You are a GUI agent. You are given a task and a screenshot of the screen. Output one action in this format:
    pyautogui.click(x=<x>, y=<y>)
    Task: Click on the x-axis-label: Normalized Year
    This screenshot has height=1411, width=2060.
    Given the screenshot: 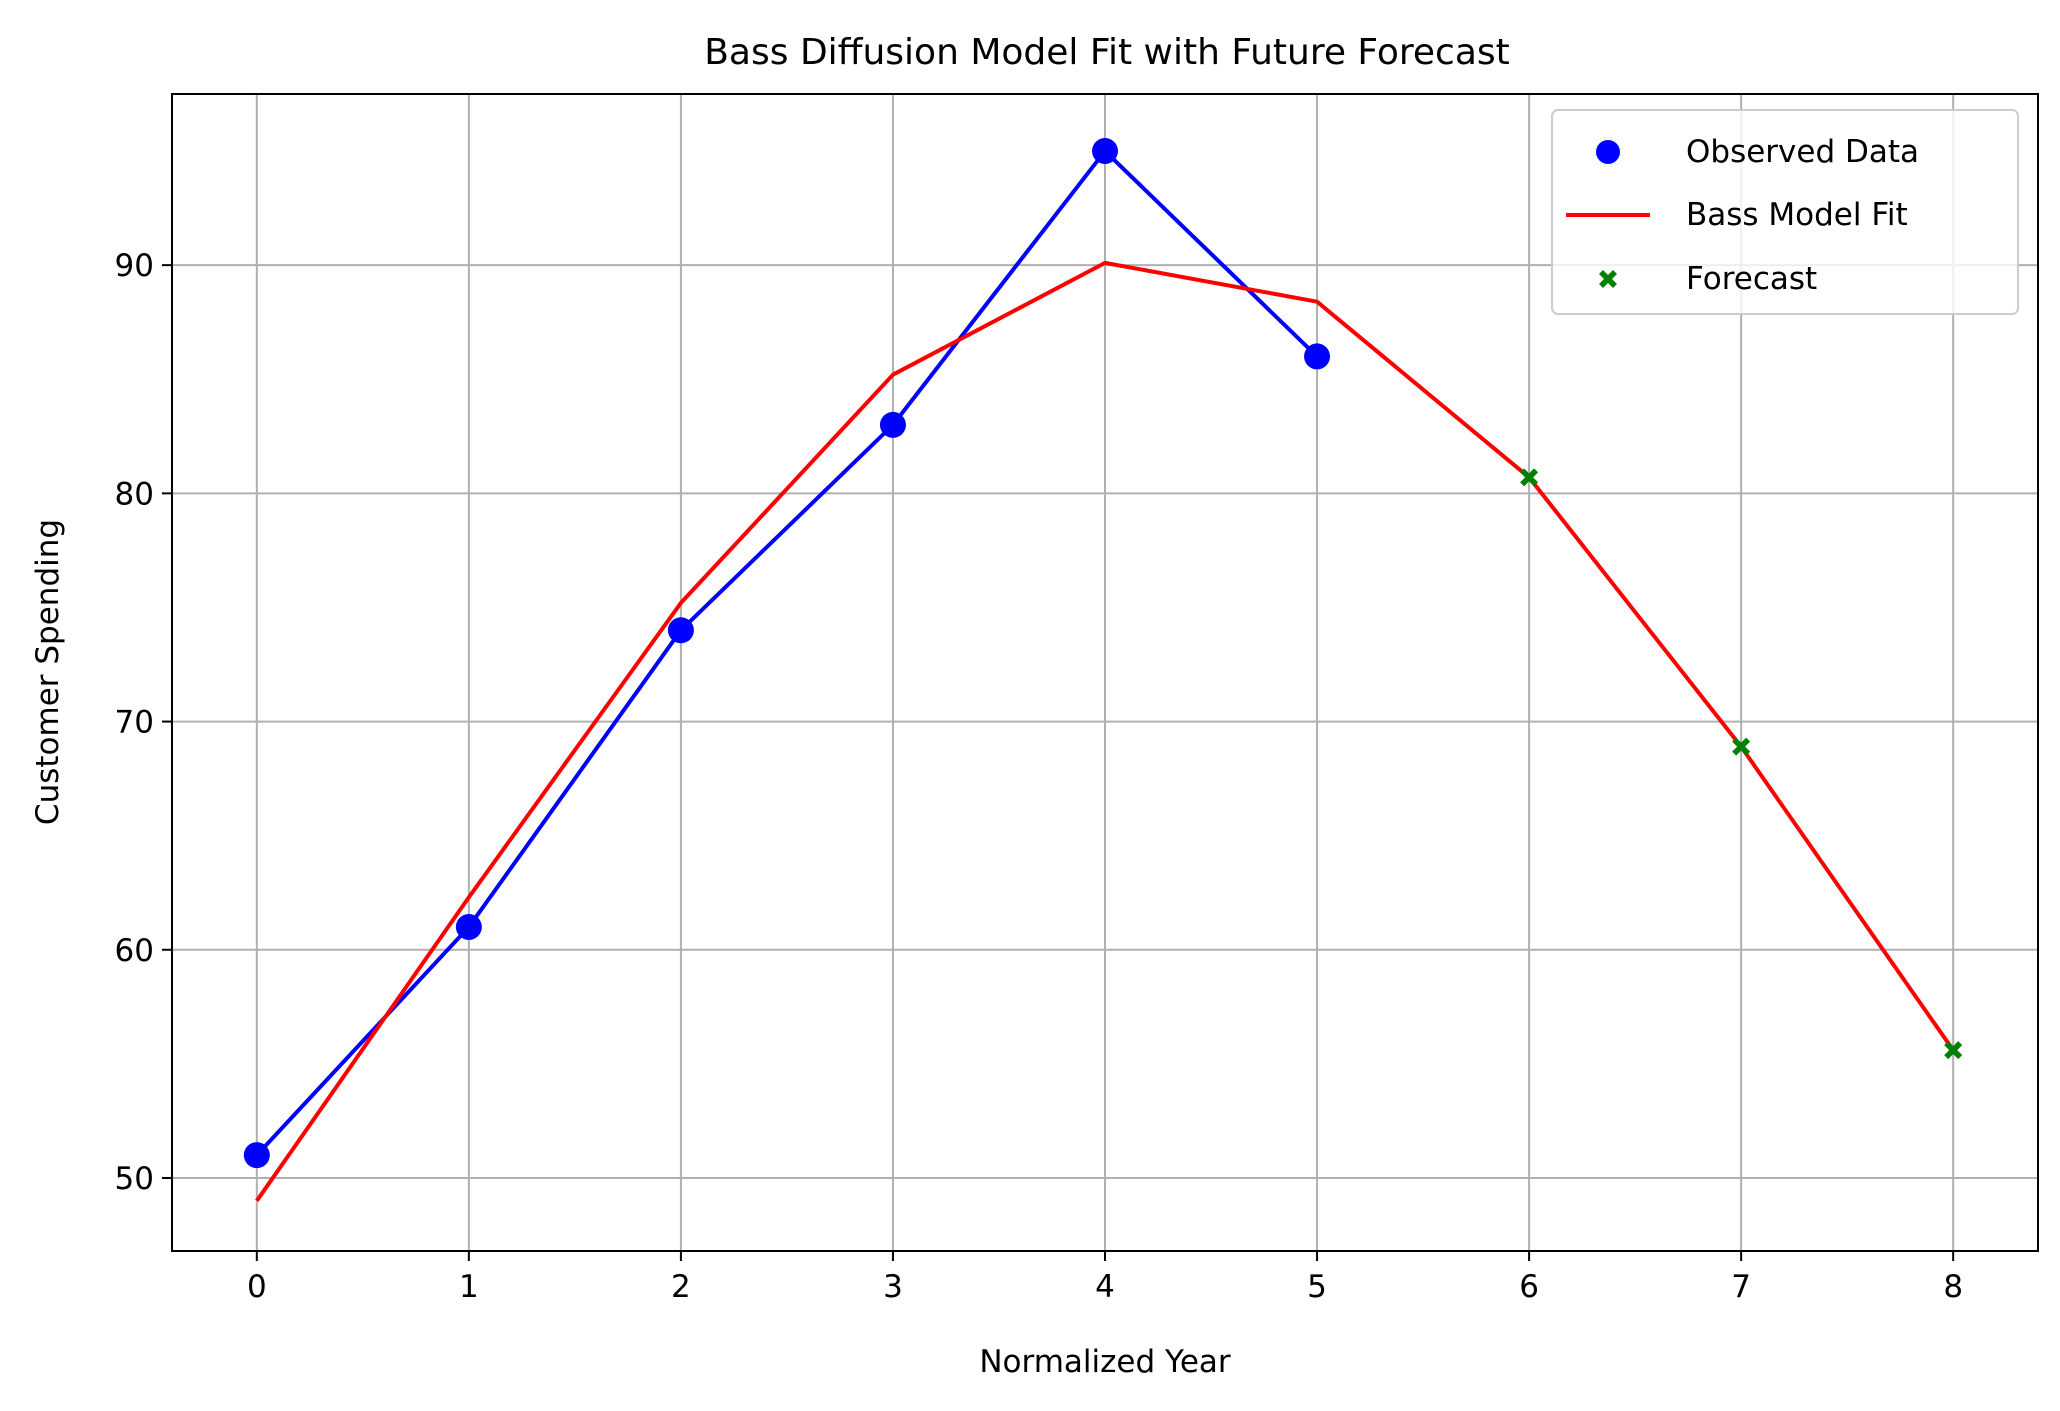 What is the action you would take?
    pyautogui.click(x=1105, y=1362)
    